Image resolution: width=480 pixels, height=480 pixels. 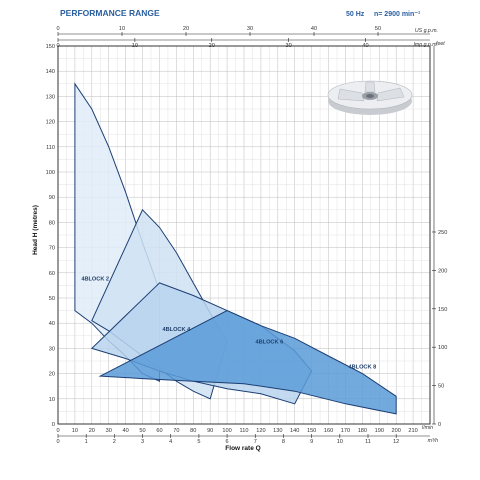 I want to click on y-axis-label: Head H (metres), so click(x=35, y=230).